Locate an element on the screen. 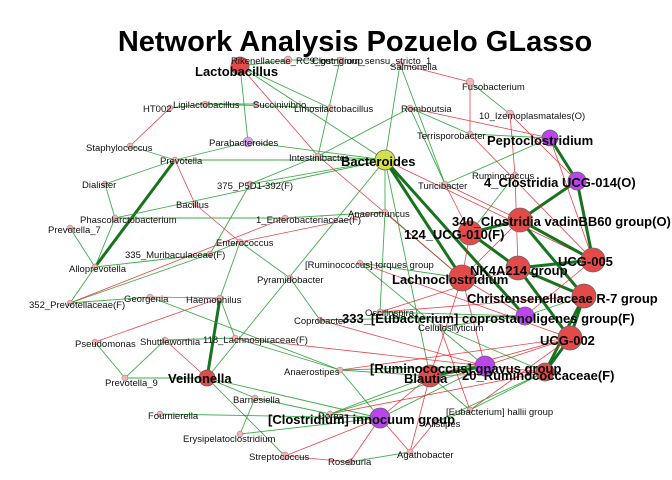  node-clostridium_ss1 is located at coordinates (340, 60).